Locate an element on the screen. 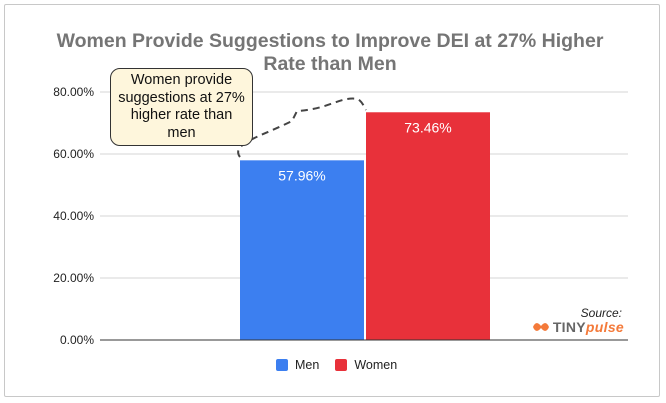 The width and height of the screenshot is (666, 403). legend: Men Women is located at coordinates (344, 365).